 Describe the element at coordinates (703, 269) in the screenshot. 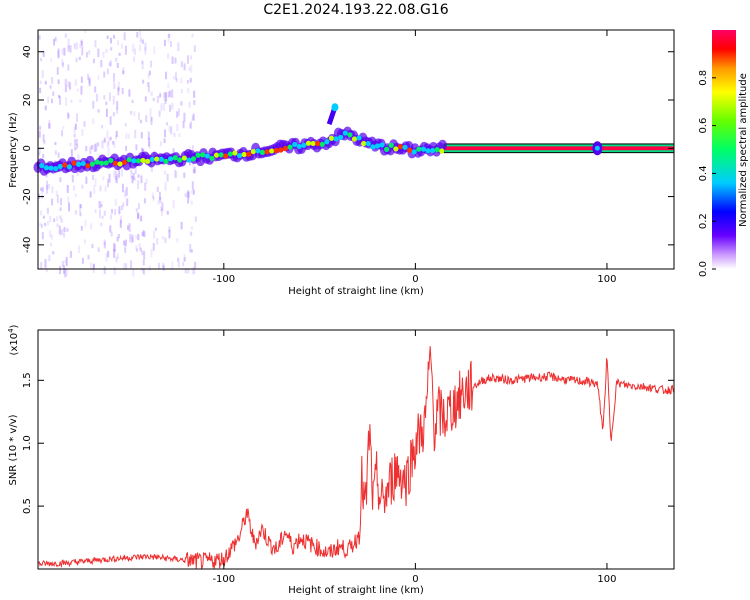

I see `colorbar-tick-label: 0.0` at that location.